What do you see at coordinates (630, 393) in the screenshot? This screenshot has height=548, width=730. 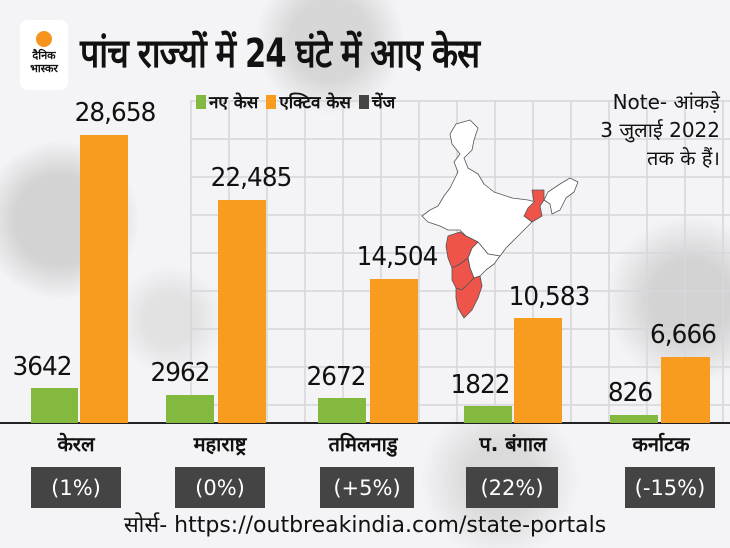 I see `value-new-karnataka: 826` at bounding box center [630, 393].